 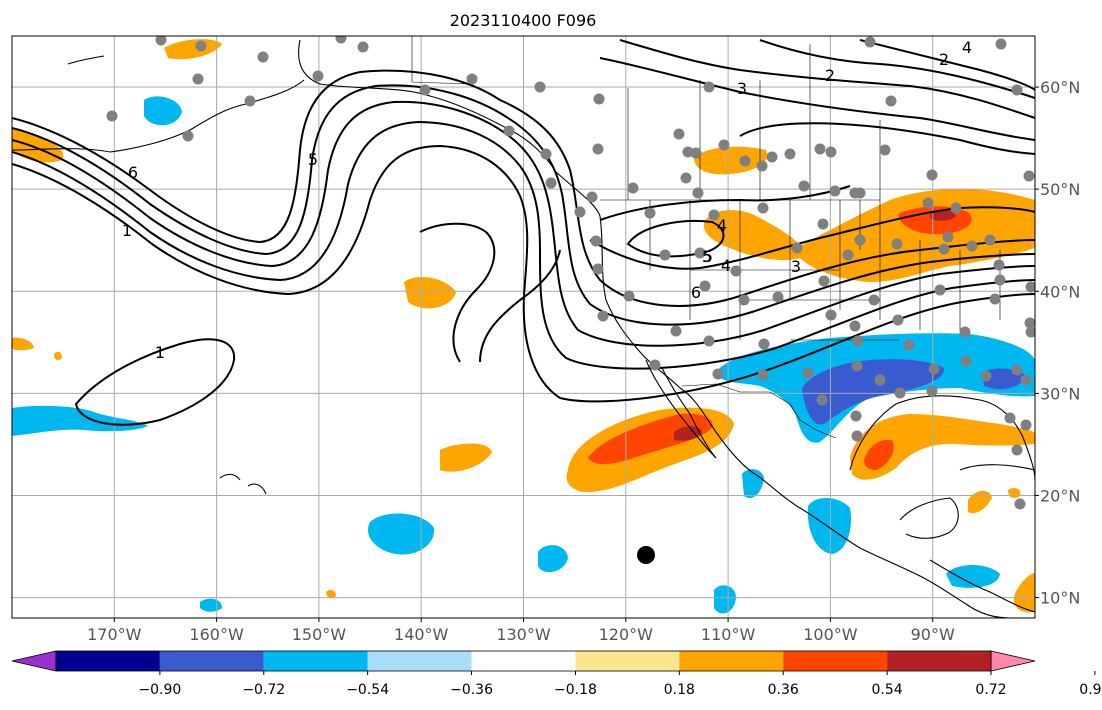 I want to click on lon-tick-label: 160°W, so click(x=216, y=634).